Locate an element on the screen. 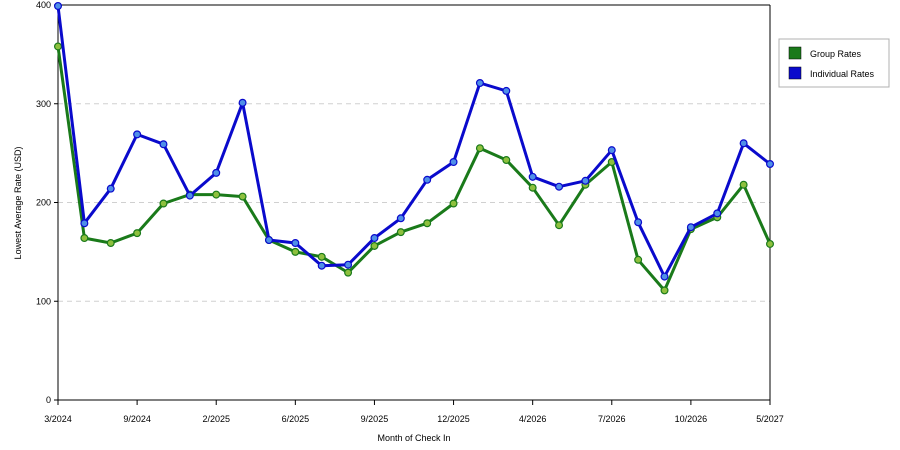 Image resolution: width=900 pixels, height=450 pixels. x-tick-label: 9/2025 is located at coordinates (375, 419).